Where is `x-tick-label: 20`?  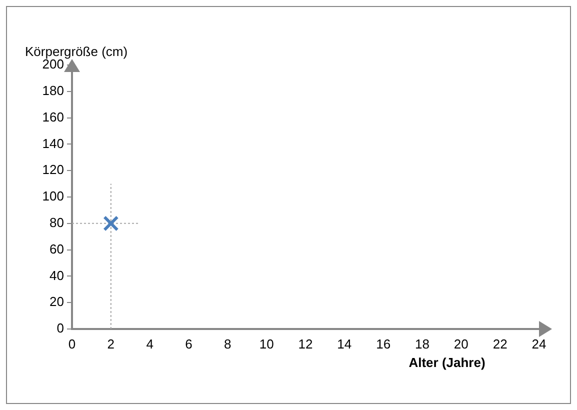 x-tick-label: 20 is located at coordinates (461, 344).